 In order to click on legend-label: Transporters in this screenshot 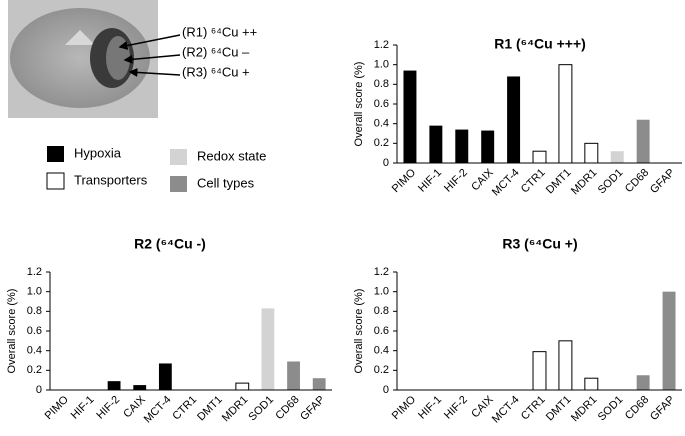, I will do `click(111, 179)`.